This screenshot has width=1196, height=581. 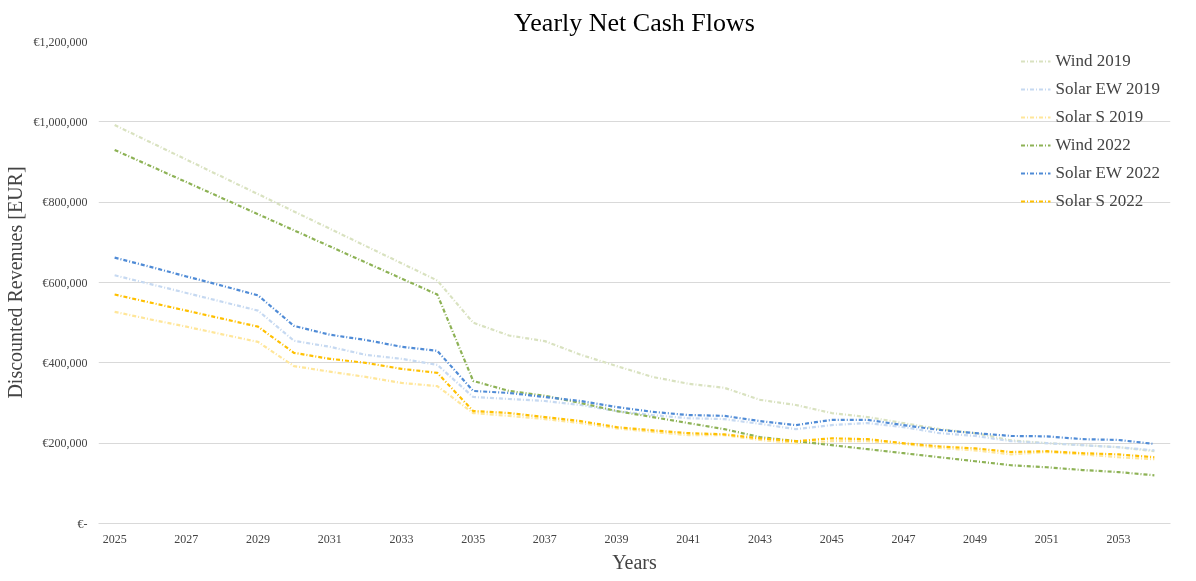 I want to click on x-tick-label: 2031, so click(x=329, y=538).